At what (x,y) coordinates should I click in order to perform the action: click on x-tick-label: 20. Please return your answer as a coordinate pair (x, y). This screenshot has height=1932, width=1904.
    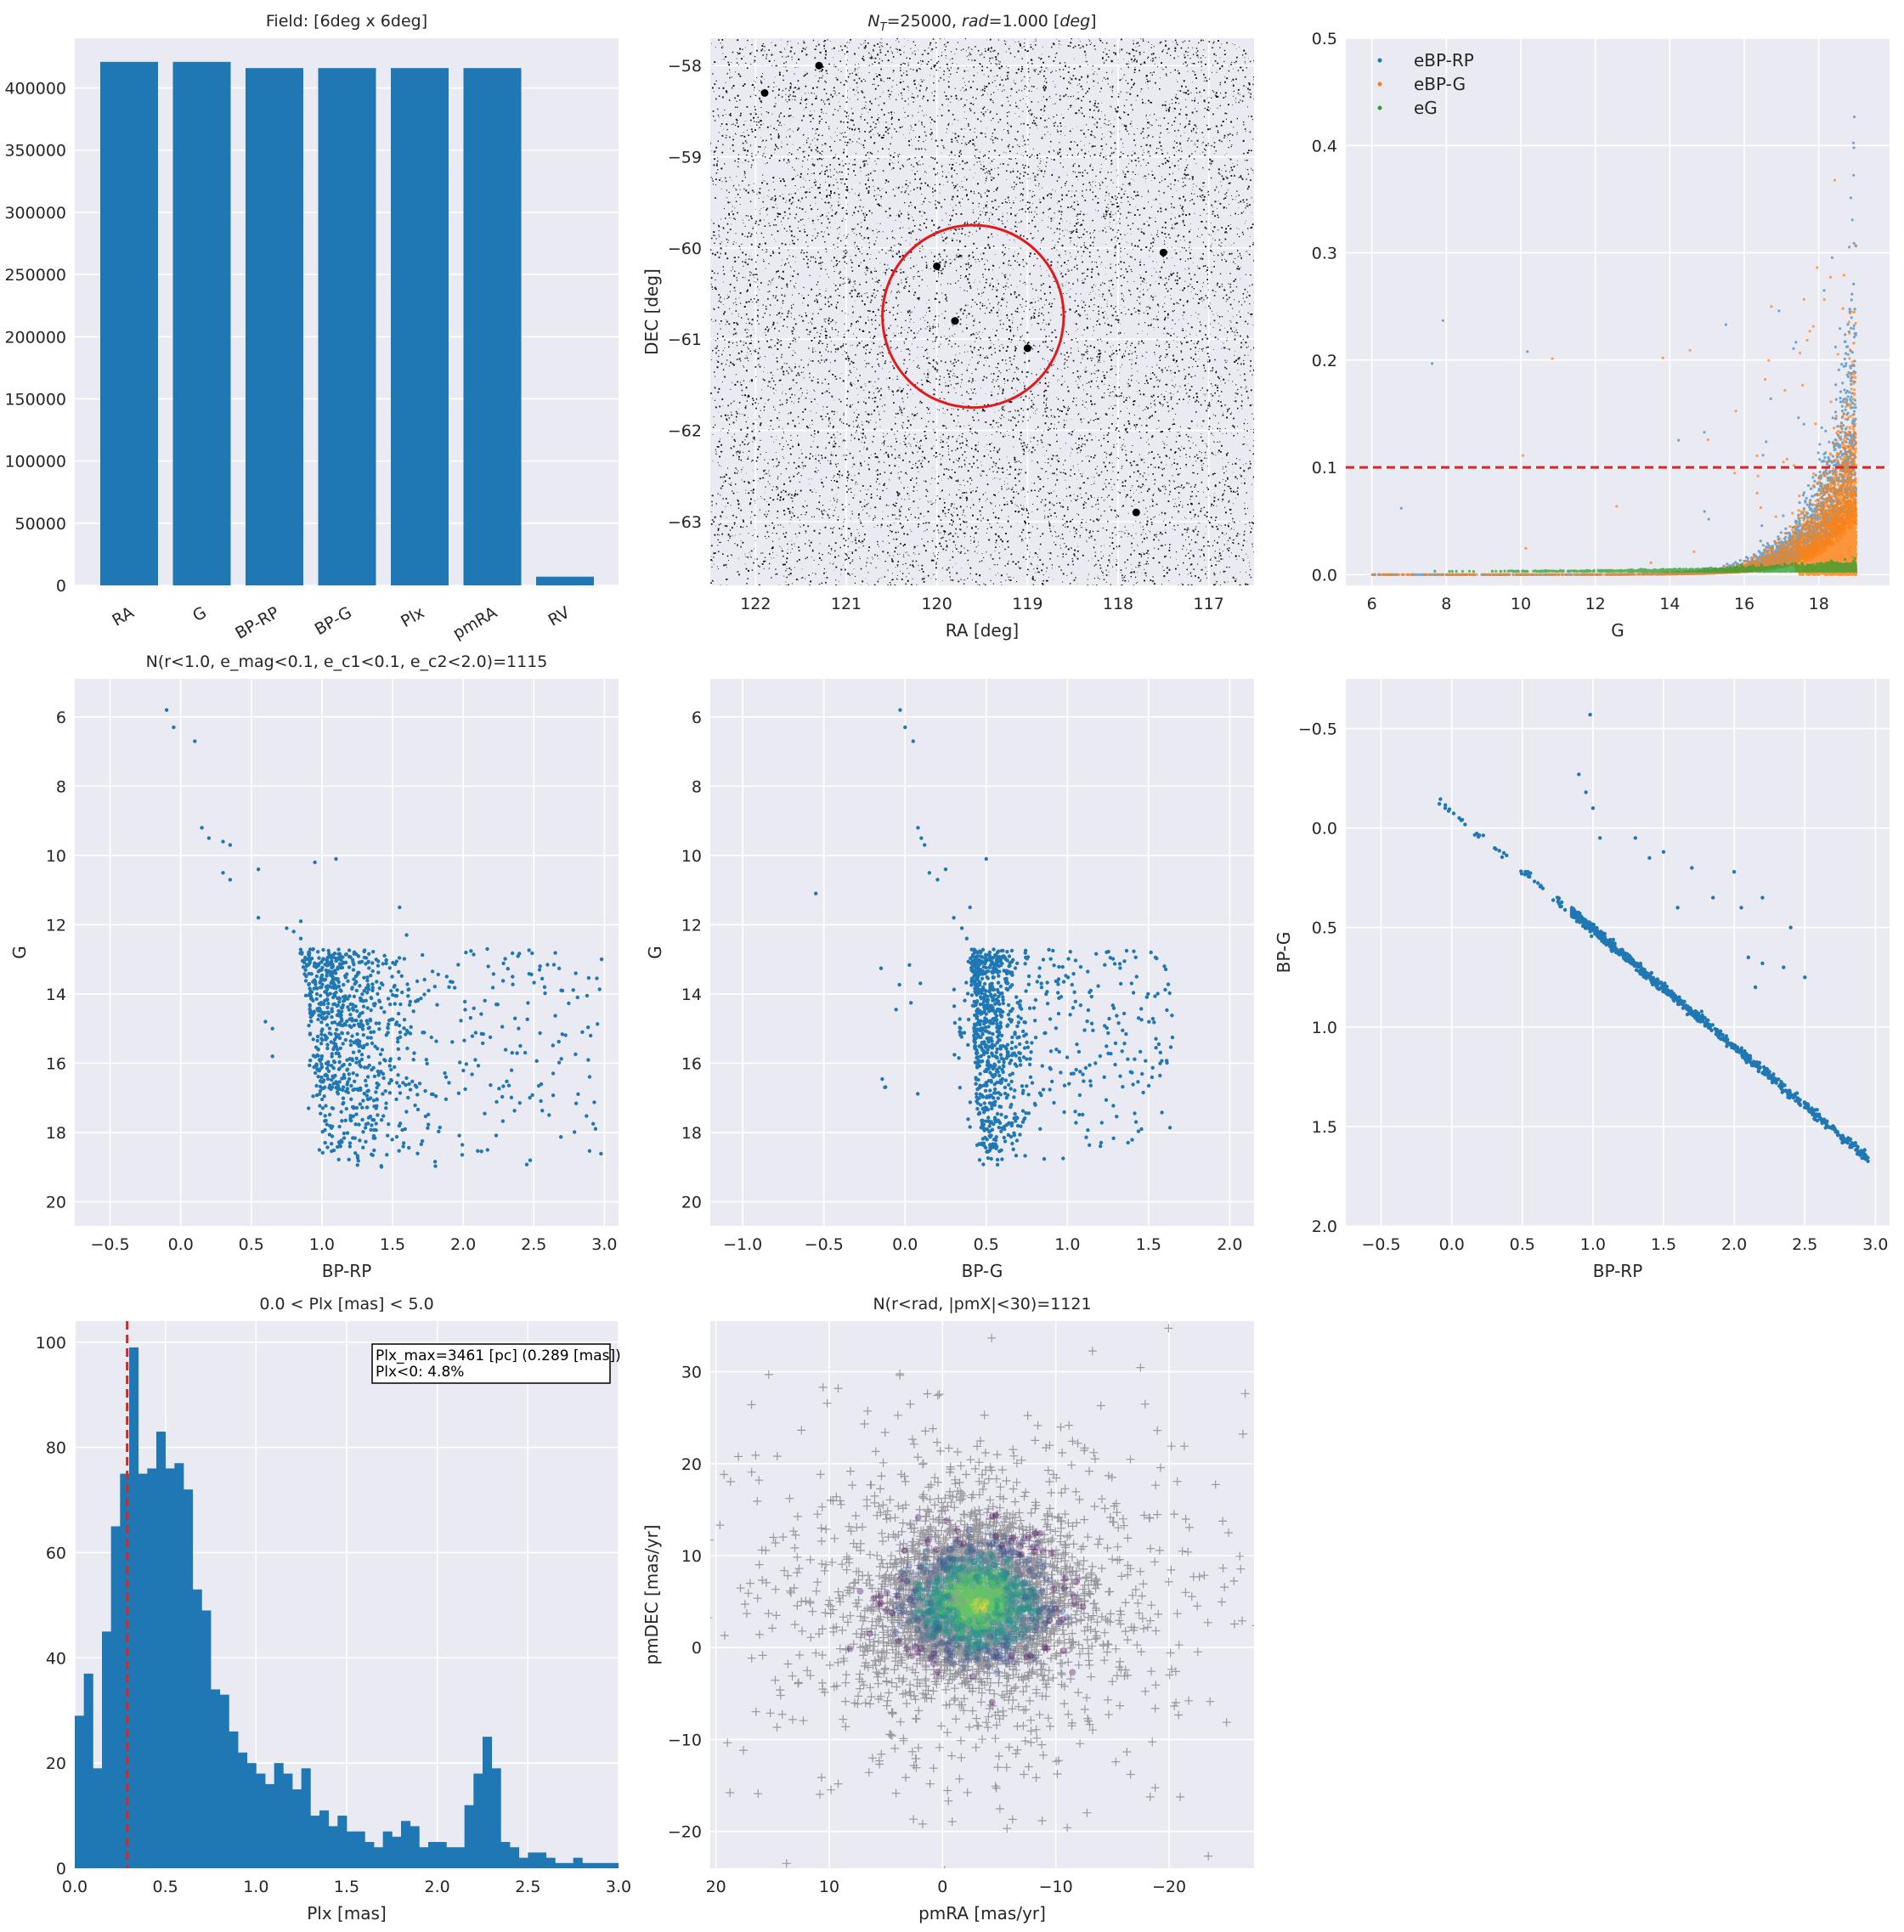
    Looking at the image, I should click on (716, 1887).